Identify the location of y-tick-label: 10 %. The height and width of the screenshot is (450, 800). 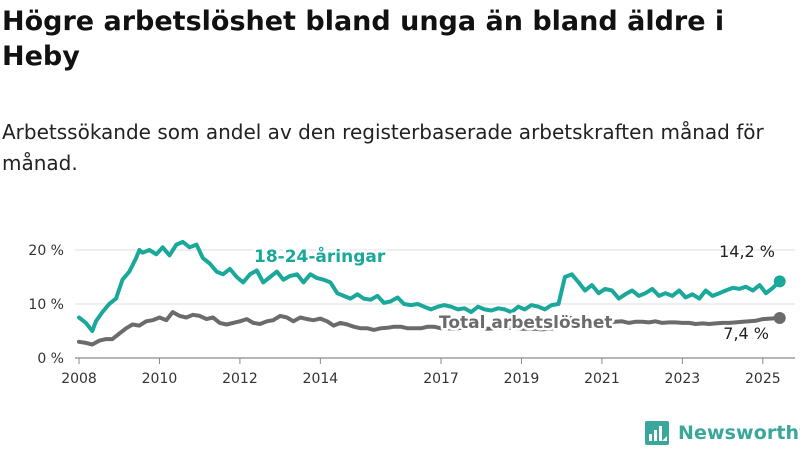
(46, 305).